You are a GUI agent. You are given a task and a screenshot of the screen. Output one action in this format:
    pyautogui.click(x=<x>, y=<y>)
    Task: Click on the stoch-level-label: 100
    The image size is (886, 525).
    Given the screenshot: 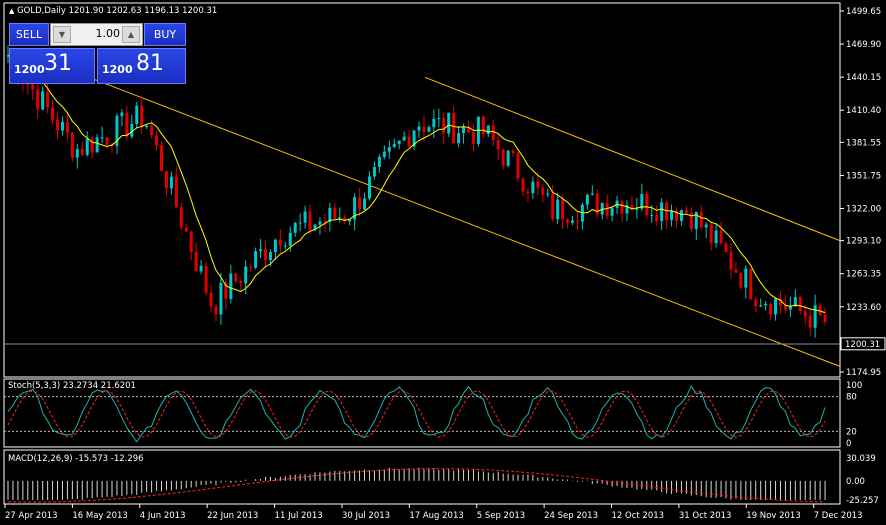 What is the action you would take?
    pyautogui.click(x=854, y=386)
    